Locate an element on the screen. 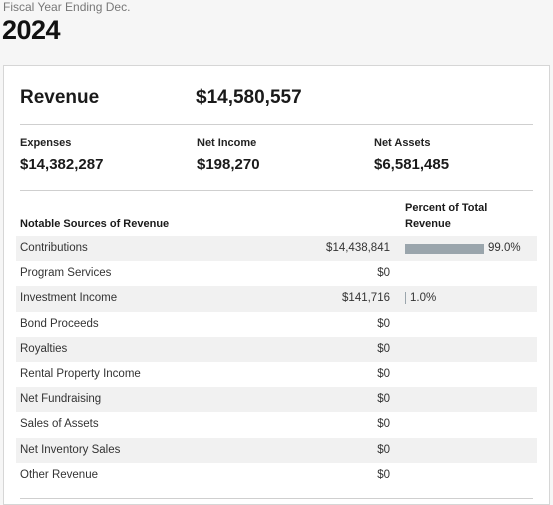 This screenshot has width=553, height=505. fiscal-year: 2024 is located at coordinates (31, 30).